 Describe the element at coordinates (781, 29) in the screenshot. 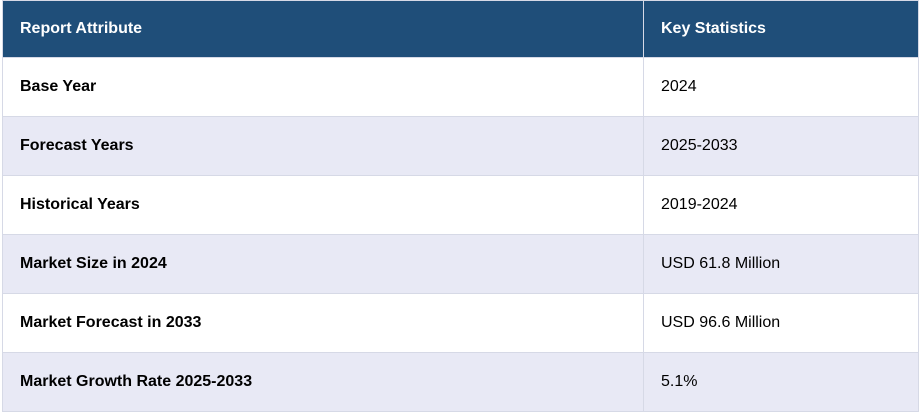

I see `column-header-key-statistics: Key Statistics` at that location.